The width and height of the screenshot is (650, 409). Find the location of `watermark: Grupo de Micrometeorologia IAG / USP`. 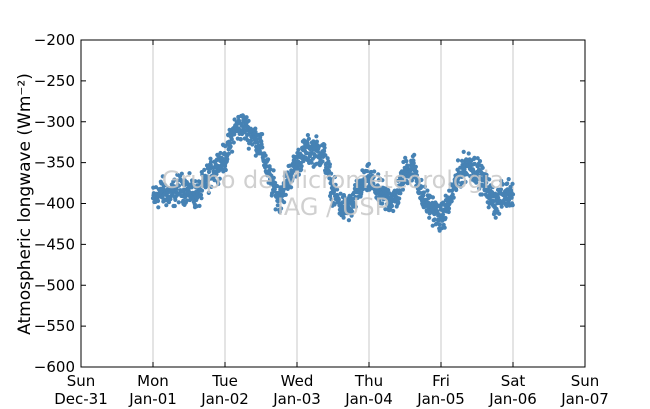

watermark: Grupo de Micrometeorologia IAG / USP is located at coordinates (333, 193).